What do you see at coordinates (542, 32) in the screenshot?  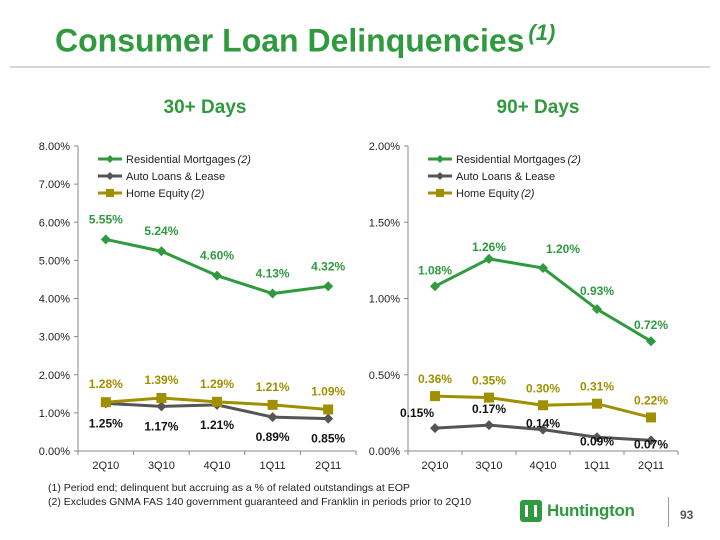 I see `title-footnote-ref: (1)` at bounding box center [542, 32].